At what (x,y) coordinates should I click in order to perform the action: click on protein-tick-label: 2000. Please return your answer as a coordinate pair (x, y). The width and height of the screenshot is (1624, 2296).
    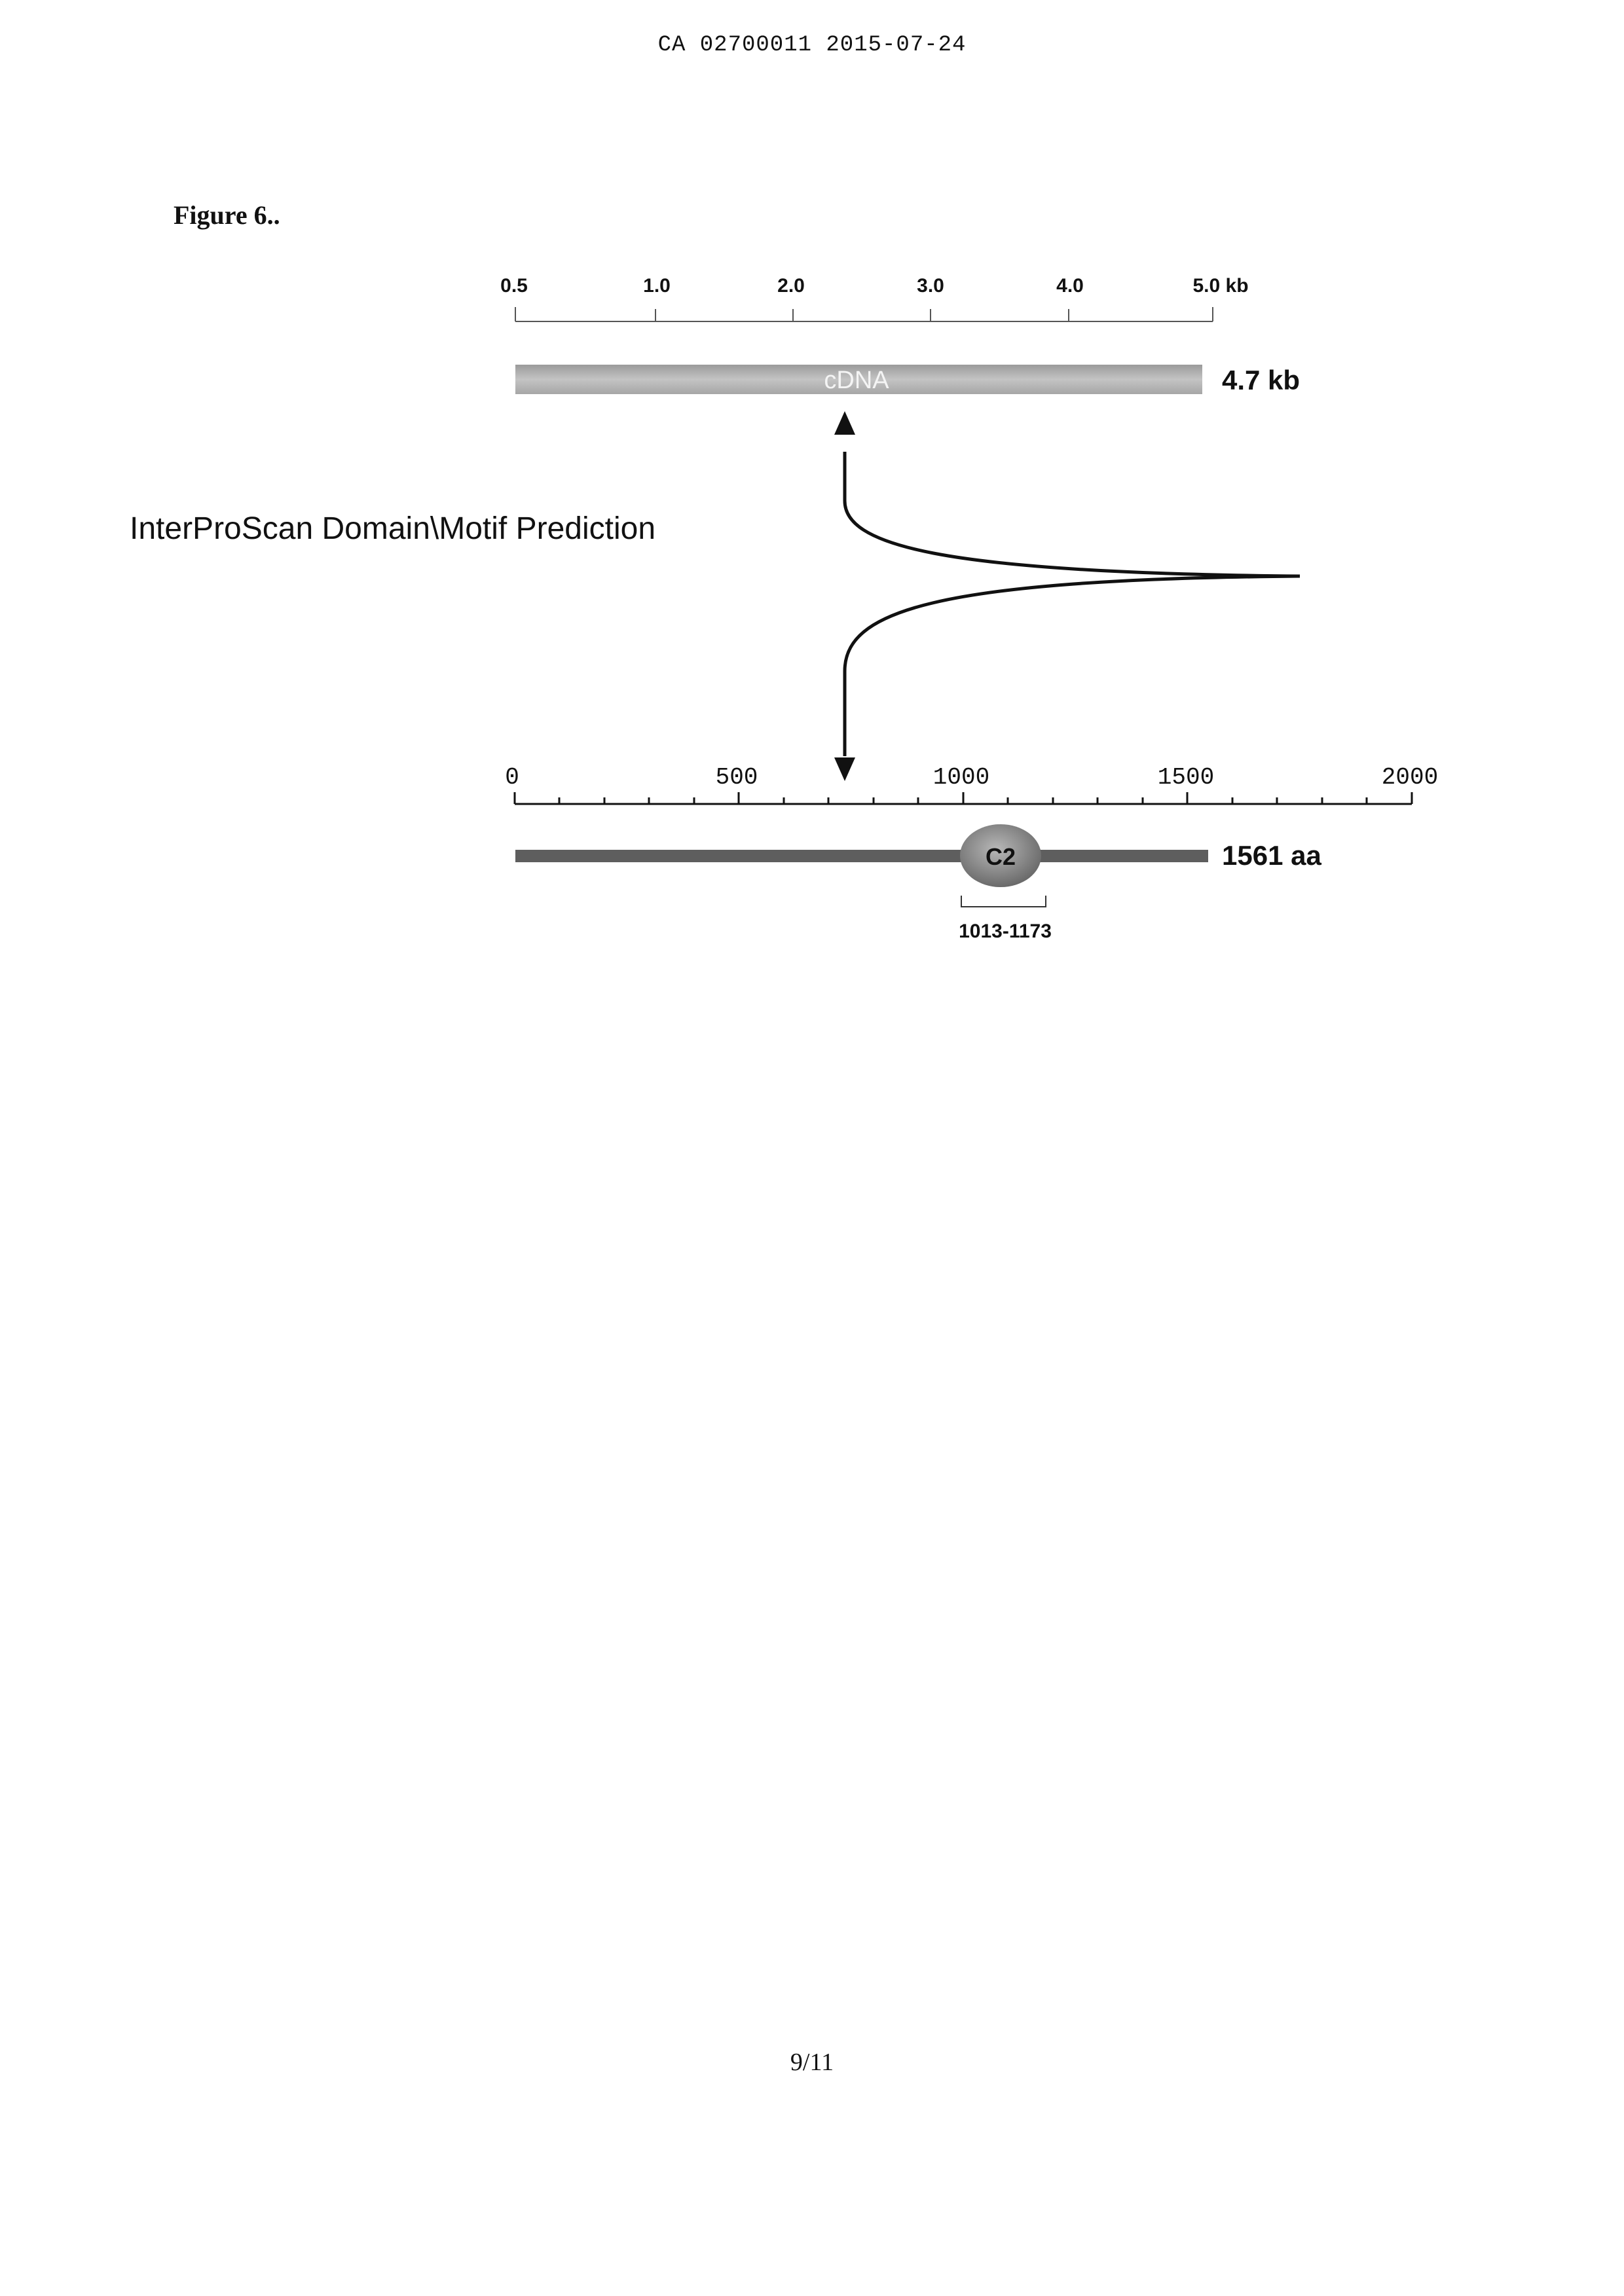
    Looking at the image, I should click on (1410, 777).